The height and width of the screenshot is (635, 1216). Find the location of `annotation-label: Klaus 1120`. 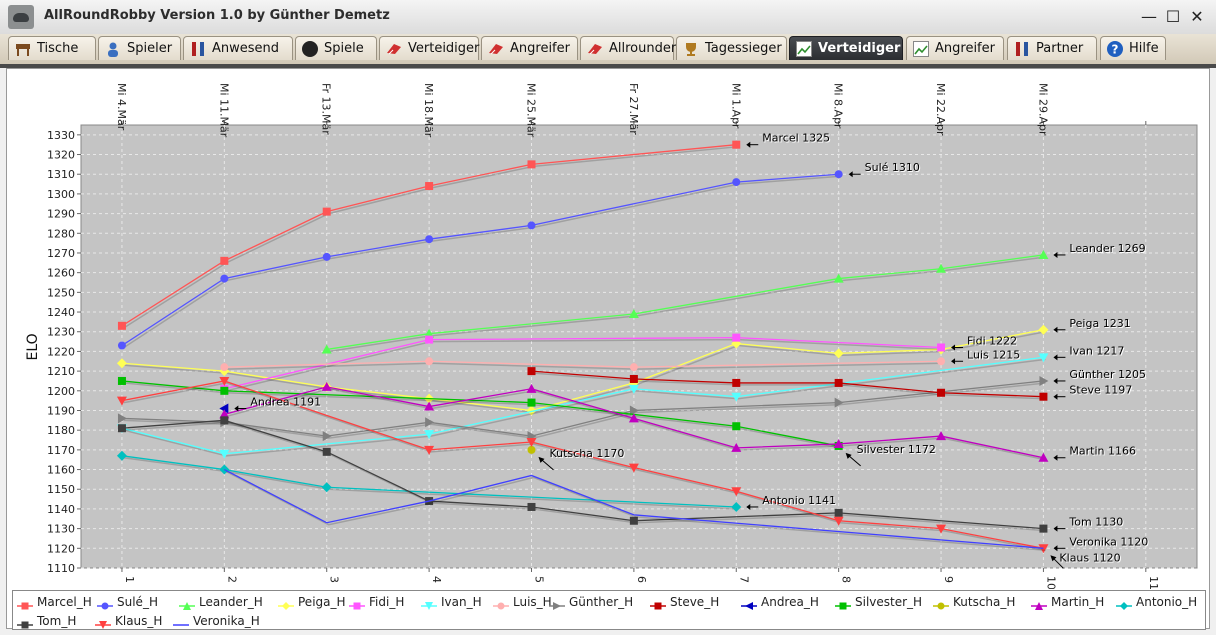

annotation-label: Klaus 1120 is located at coordinates (1089, 557).